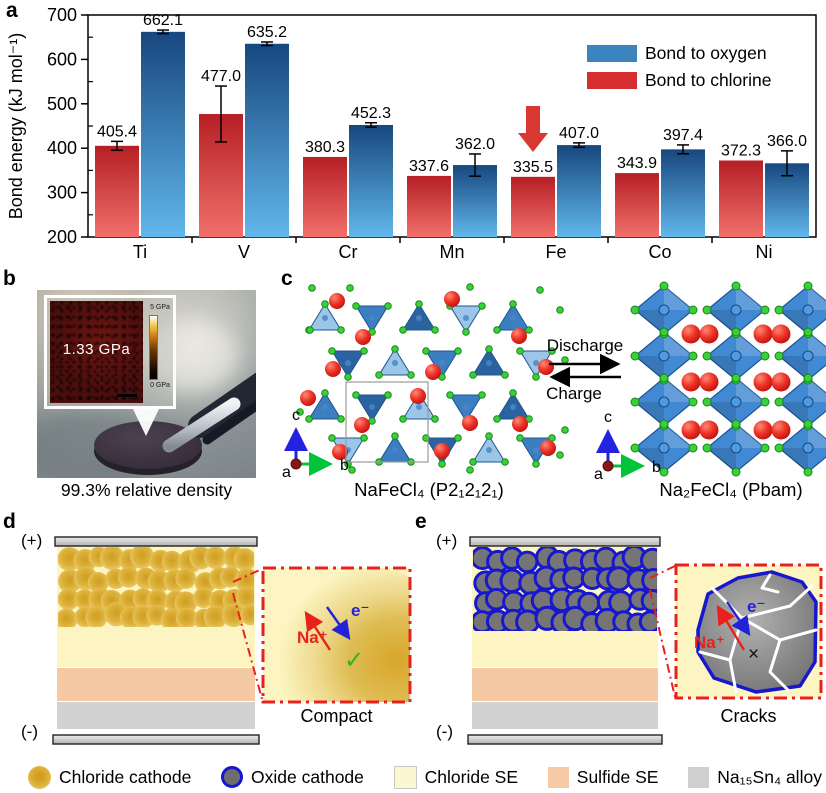 The height and width of the screenshot is (793, 826). Describe the element at coordinates (371, 113) in the screenshot. I see `bar-value-label: 452.3` at that location.